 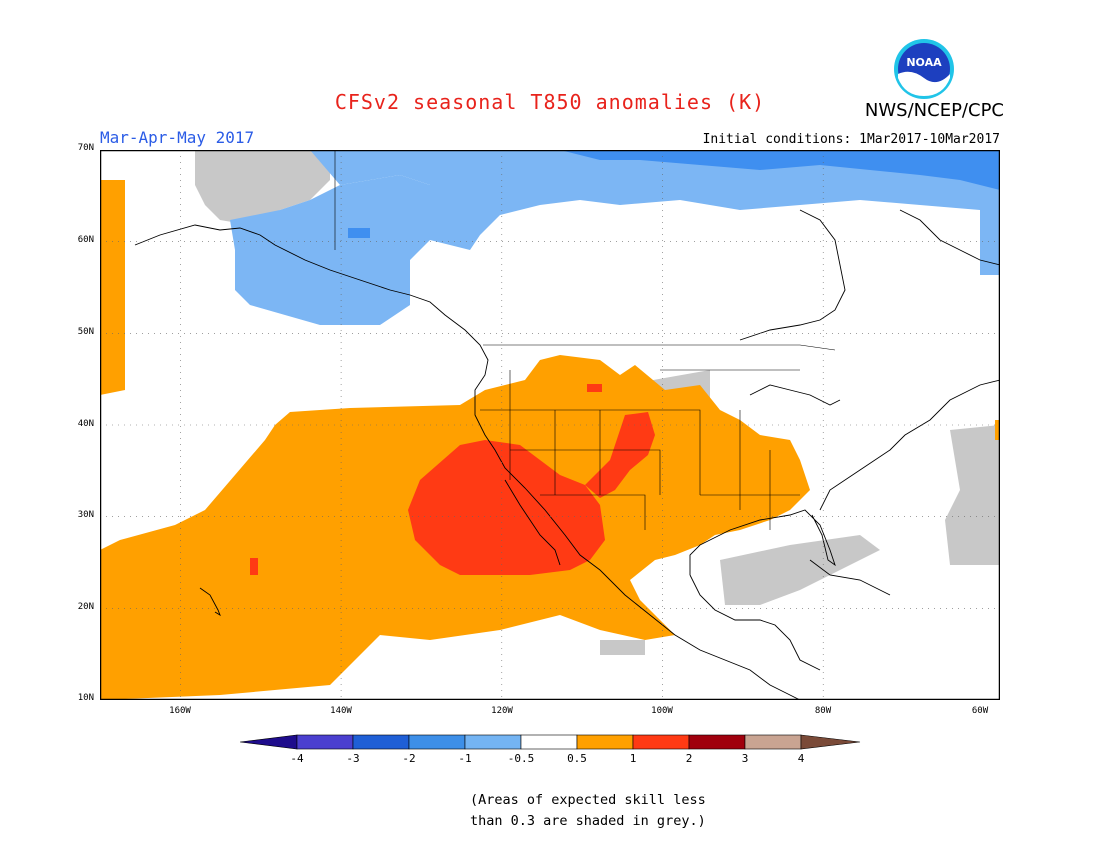 I want to click on lon-label: 120W, so click(x=502, y=711).